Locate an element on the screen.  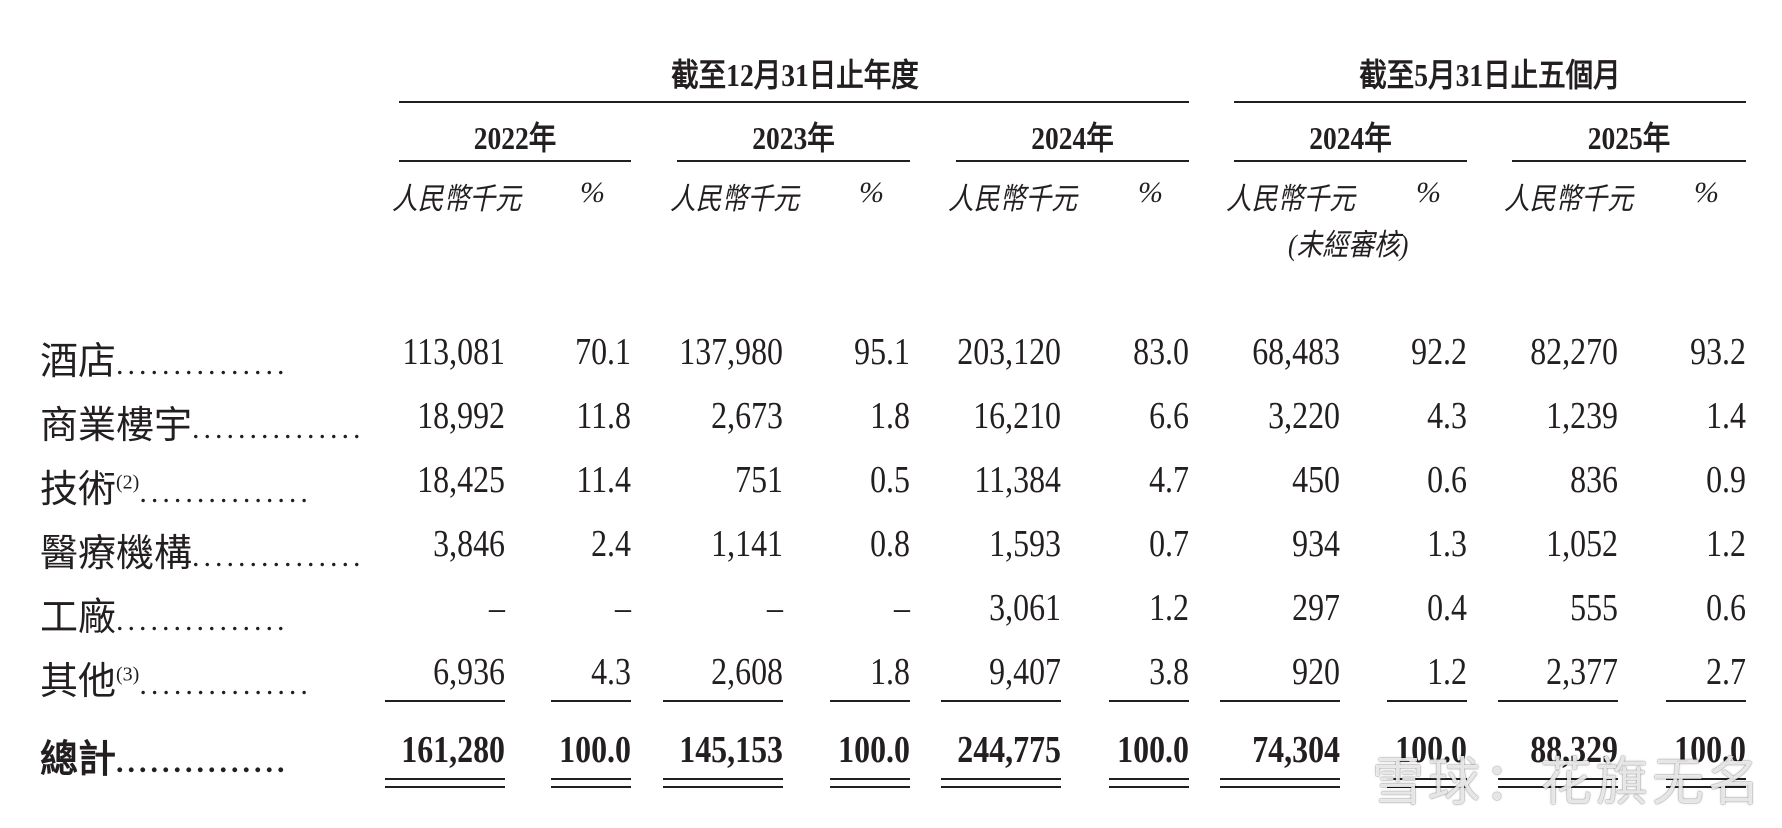
table-cell: 0.8 is located at coordinates (890, 544).